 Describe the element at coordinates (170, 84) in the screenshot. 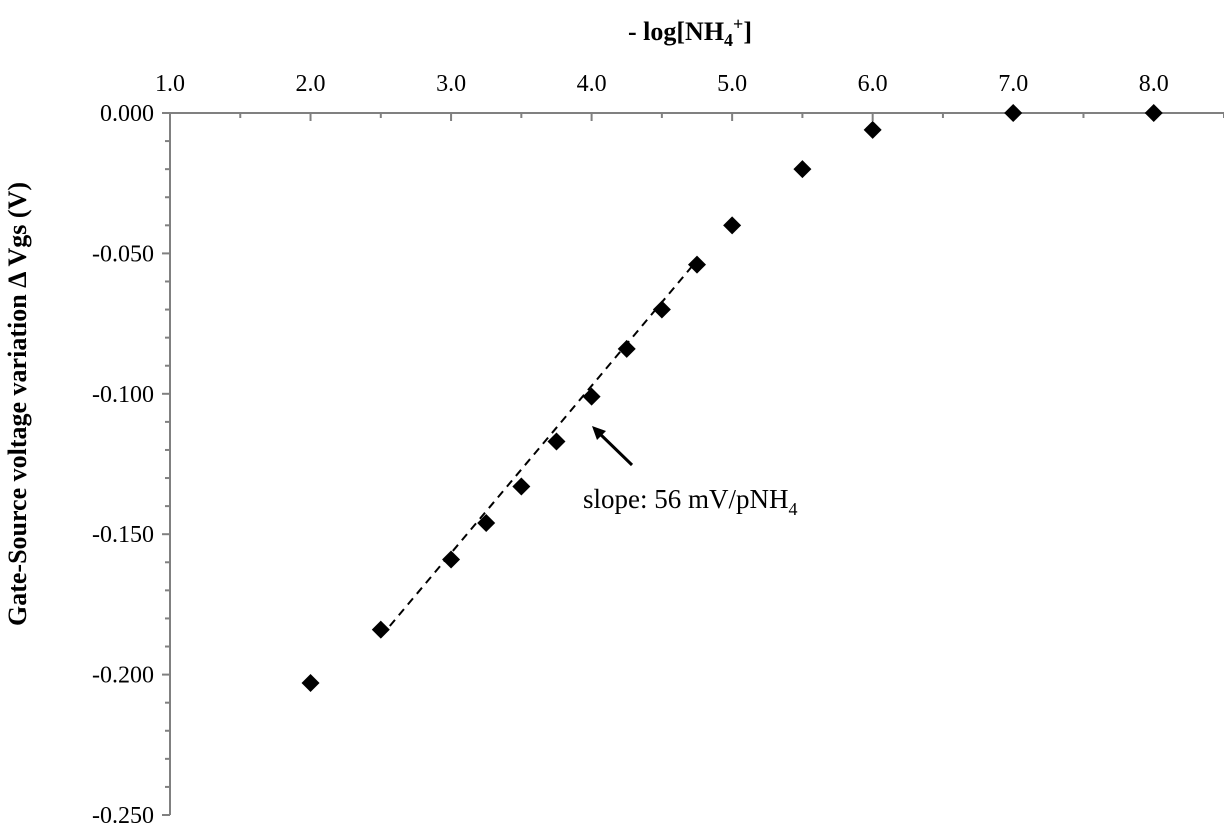

I see `x-tick-label: 1.0` at that location.